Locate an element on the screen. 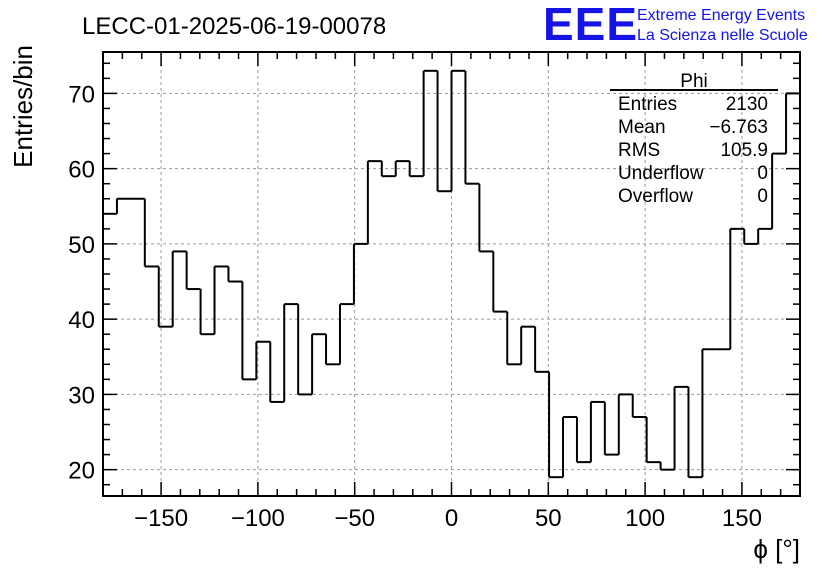 This screenshot has width=836, height=572. stats-label-mean: Mean is located at coordinates (642, 127).